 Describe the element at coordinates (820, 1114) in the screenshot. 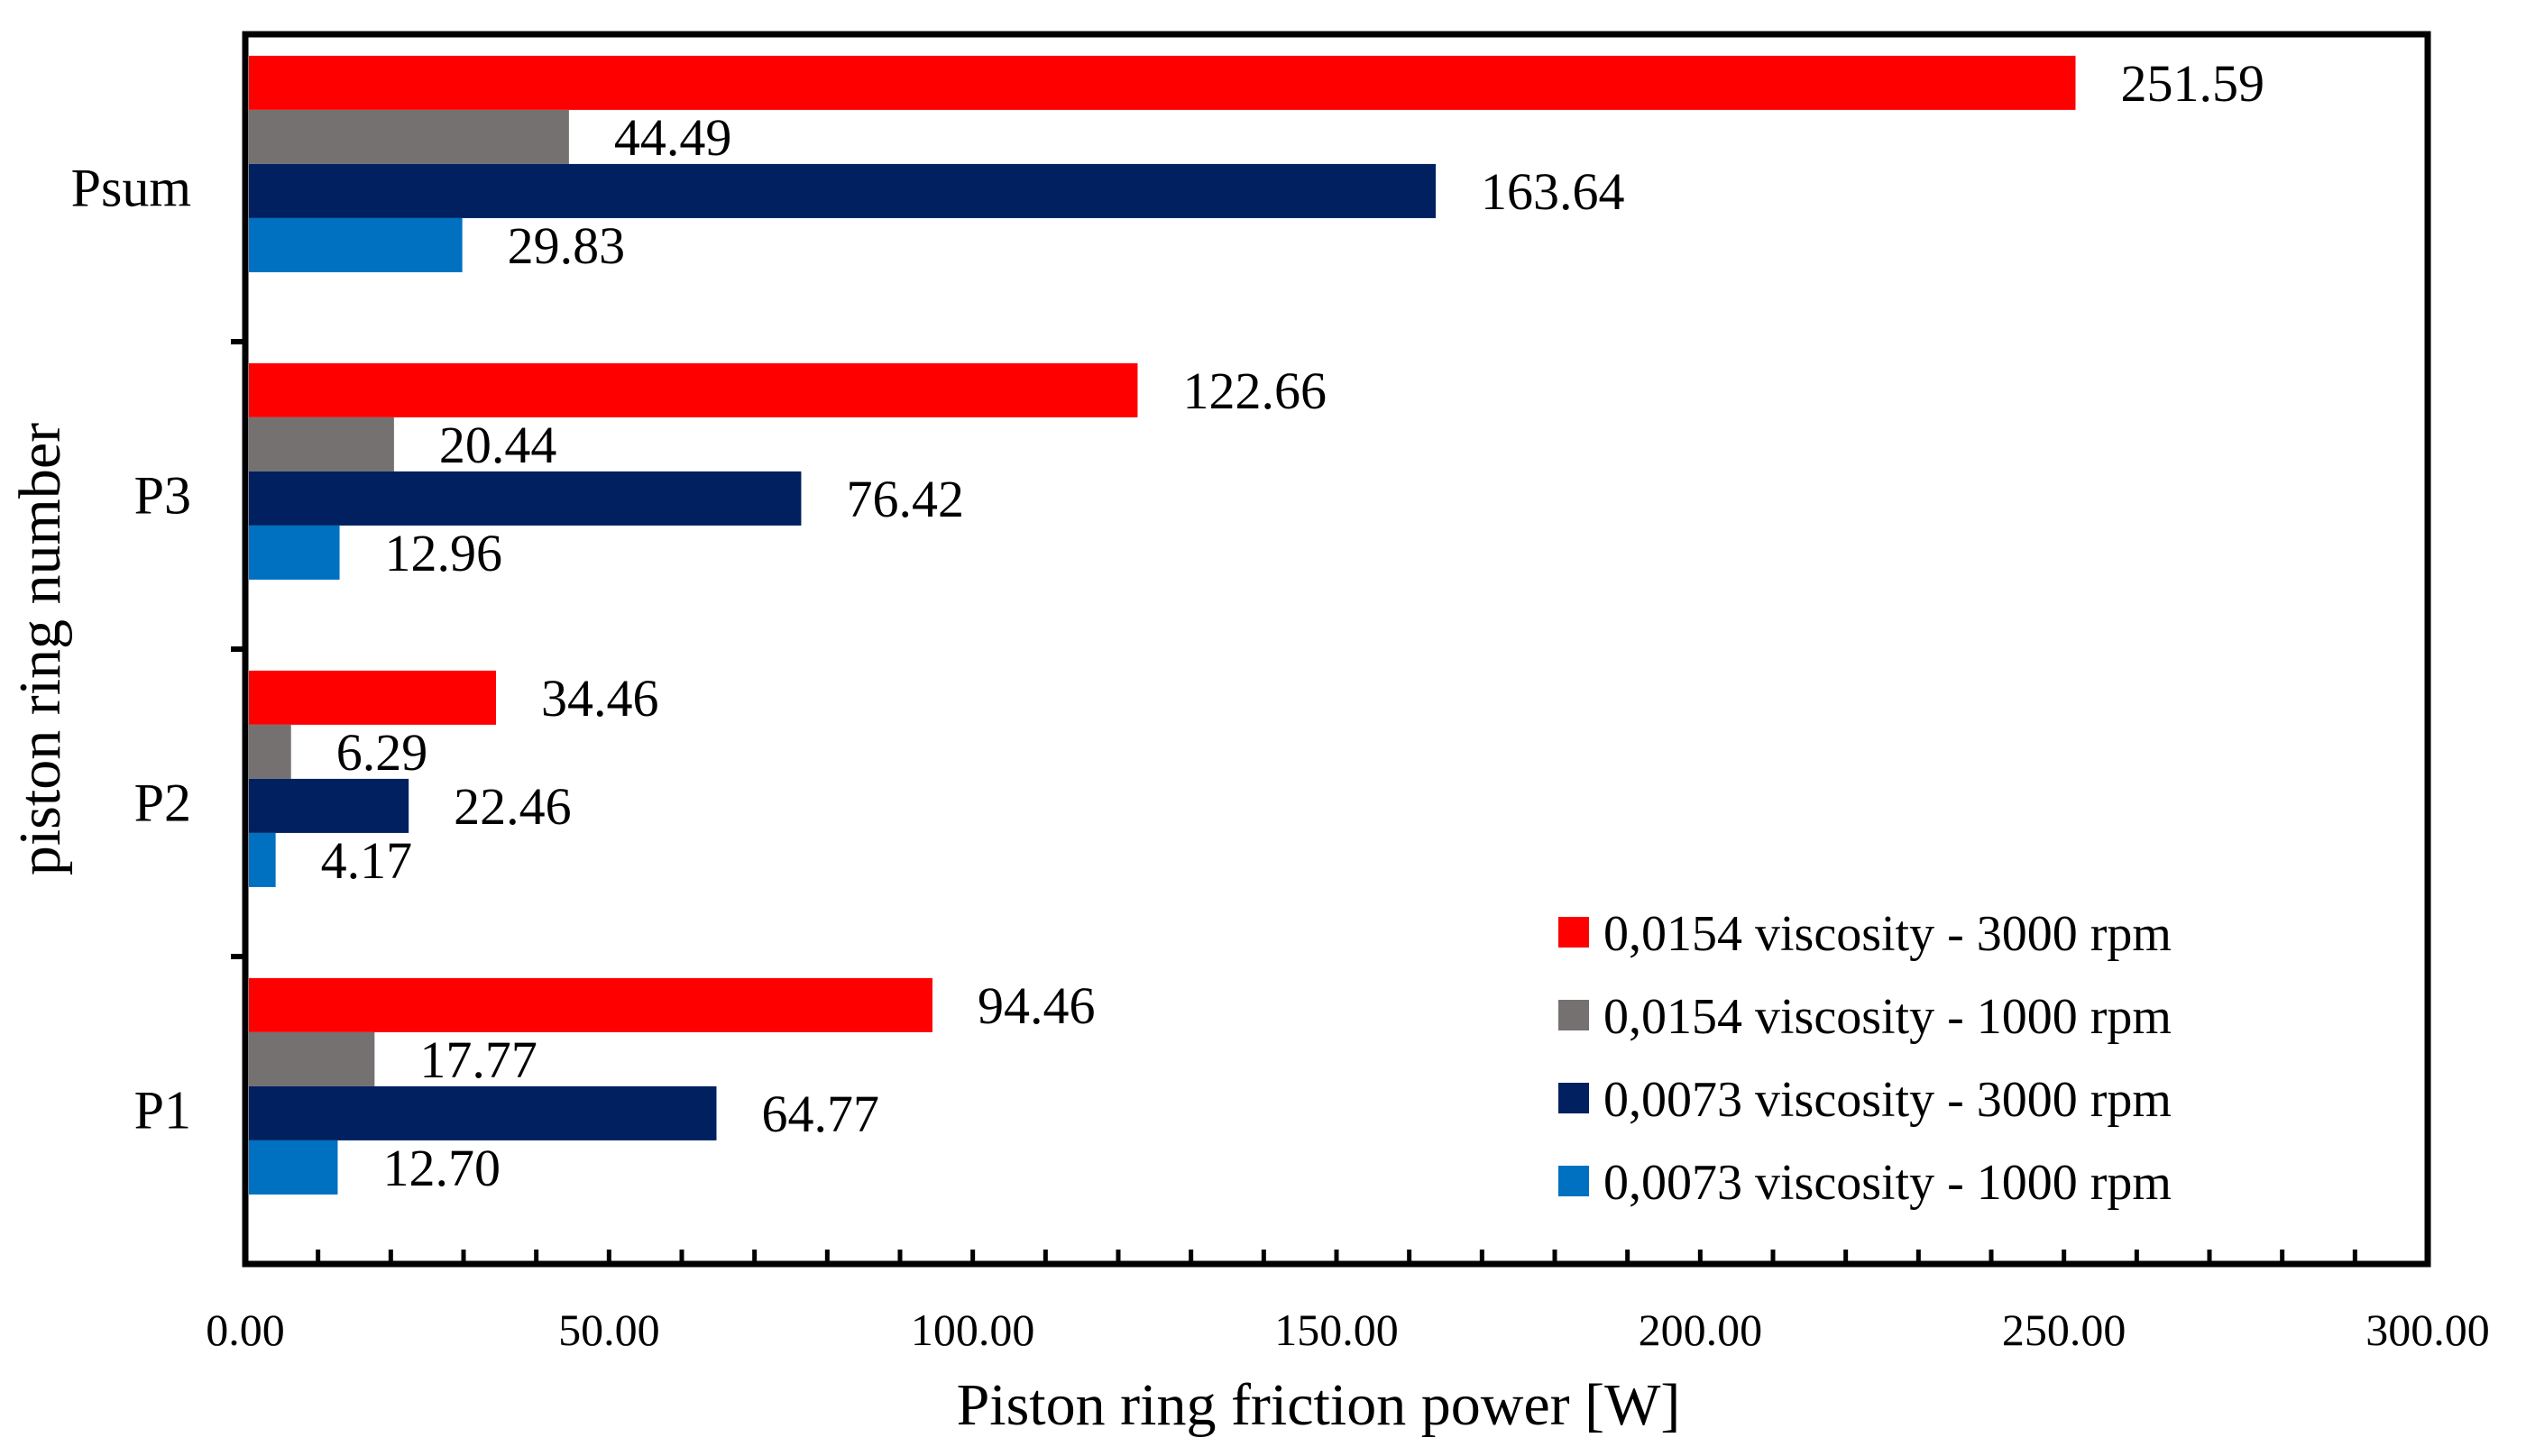

I see `data-label-p1-series-3: 64.77` at that location.